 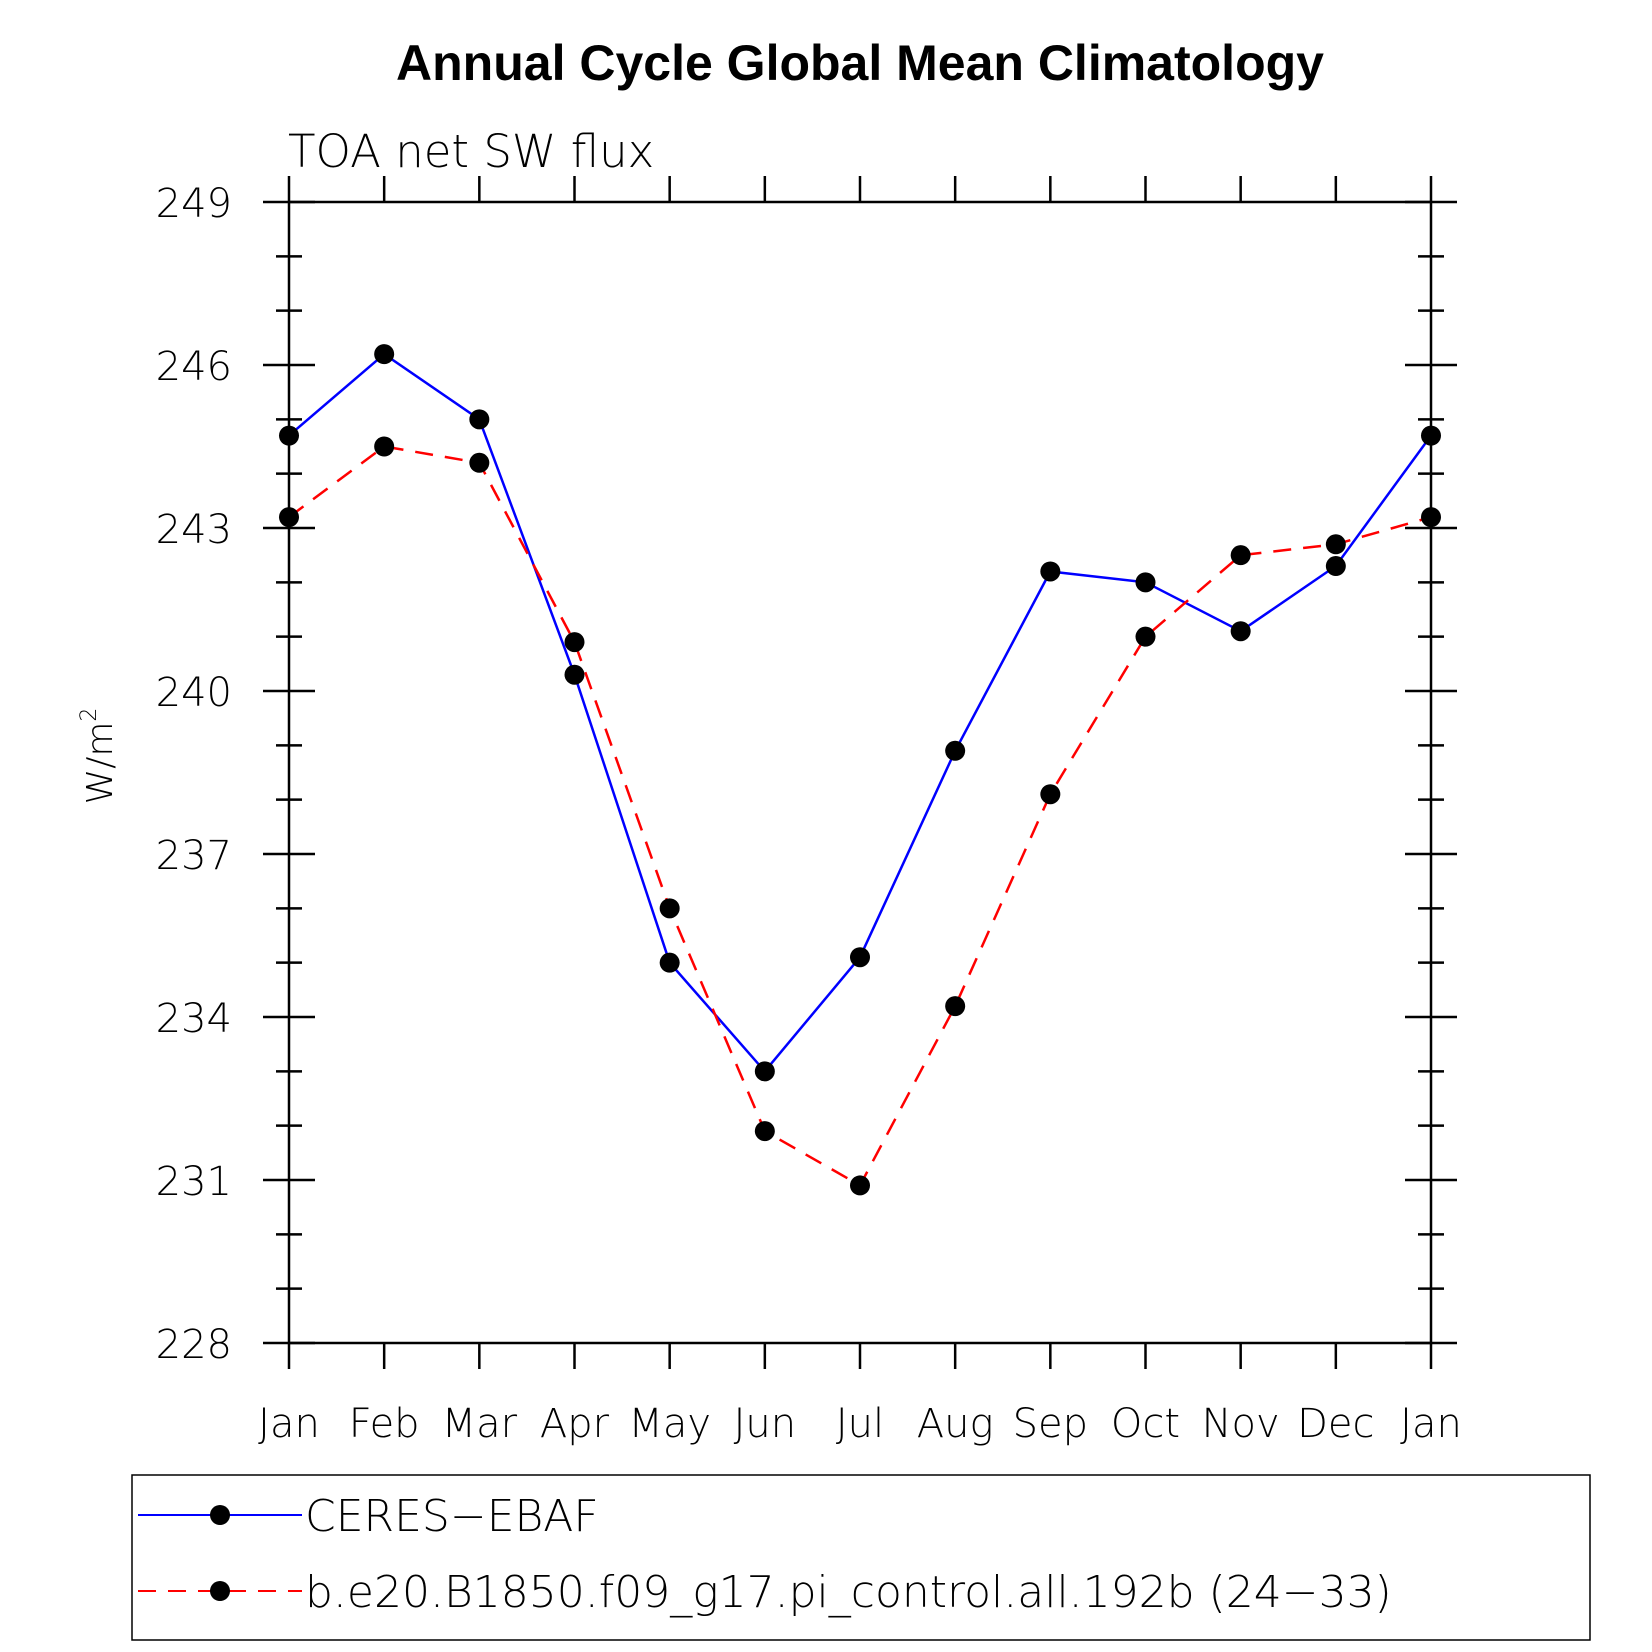 I want to click on y-axis-label-unit: W/m, so click(x=100, y=763).